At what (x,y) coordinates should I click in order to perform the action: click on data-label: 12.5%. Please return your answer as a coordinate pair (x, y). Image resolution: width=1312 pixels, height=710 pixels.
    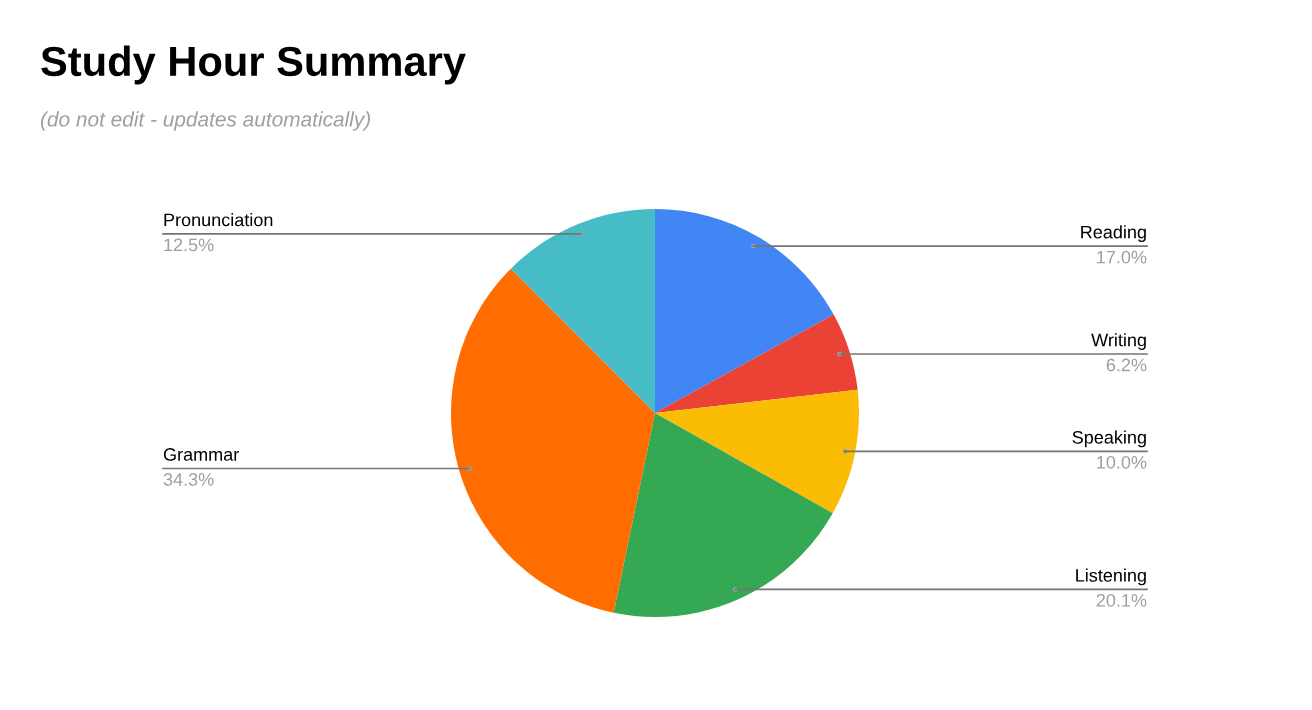
    Looking at the image, I should click on (189, 245).